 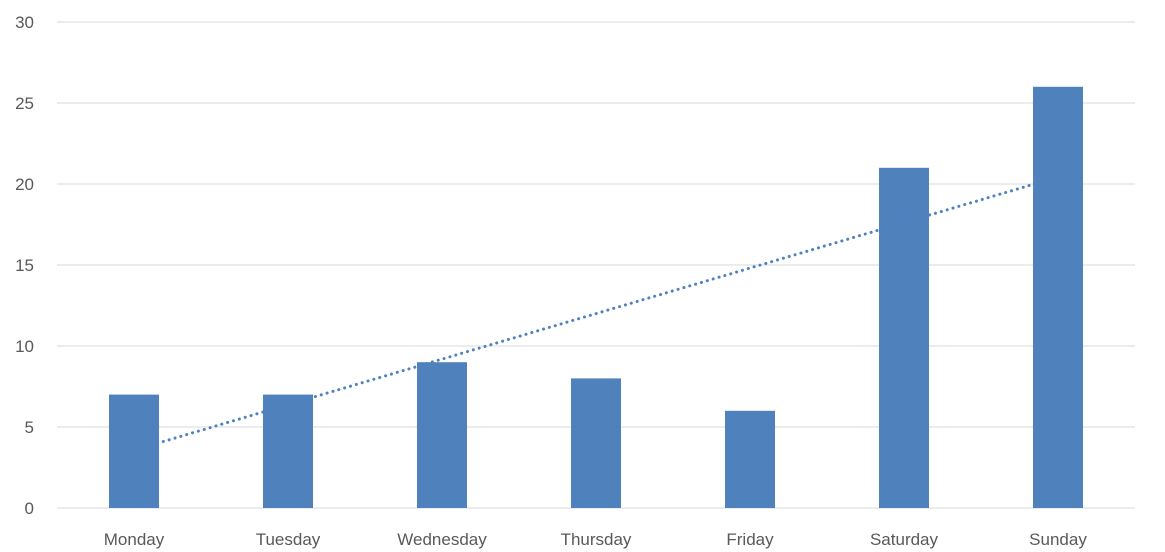 I want to click on bar-friday, so click(x=750, y=459).